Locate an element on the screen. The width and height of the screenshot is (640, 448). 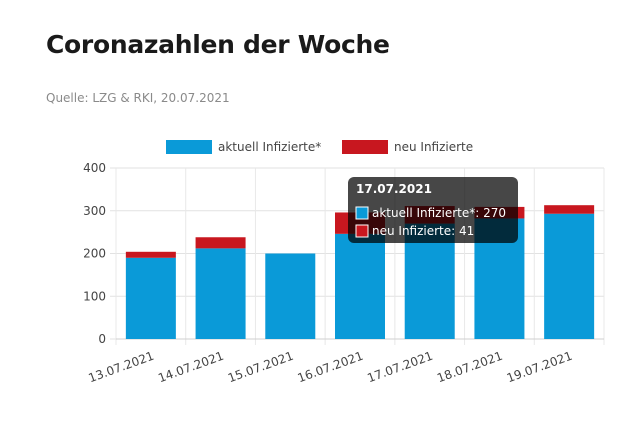
legend-label-aktuell: aktuell Infizierte* is located at coordinates (269, 147).